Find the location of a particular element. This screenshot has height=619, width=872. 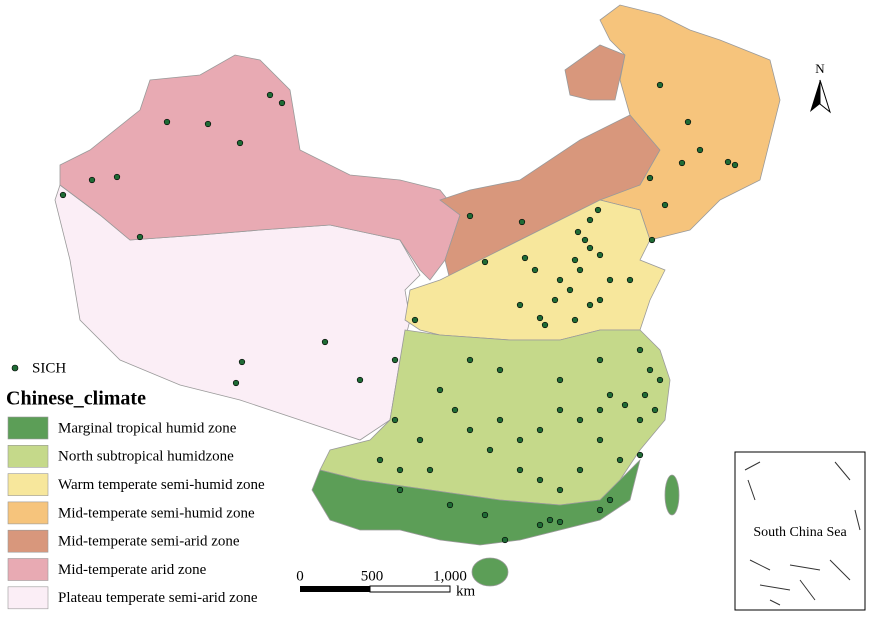

legend-title: Chinese_climate is located at coordinates (76, 399).